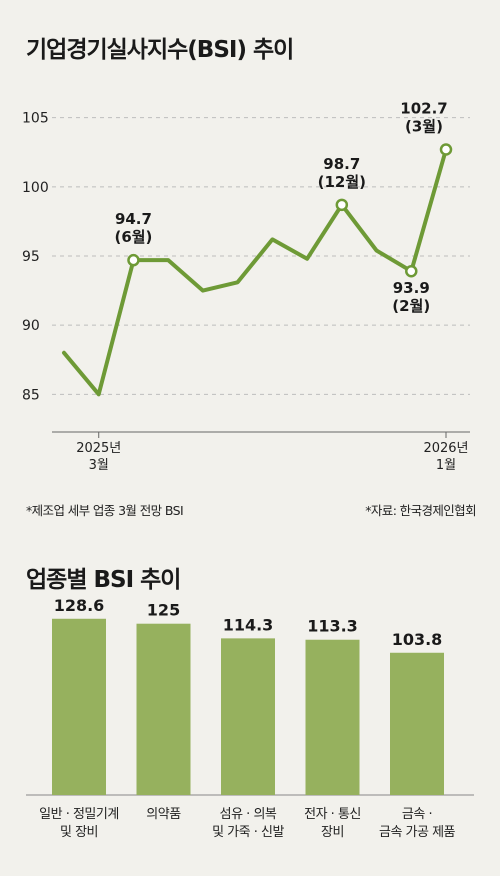 The width and height of the screenshot is (500, 876). What do you see at coordinates (31, 257) in the screenshot?
I see `y-tick-label: 95` at bounding box center [31, 257].